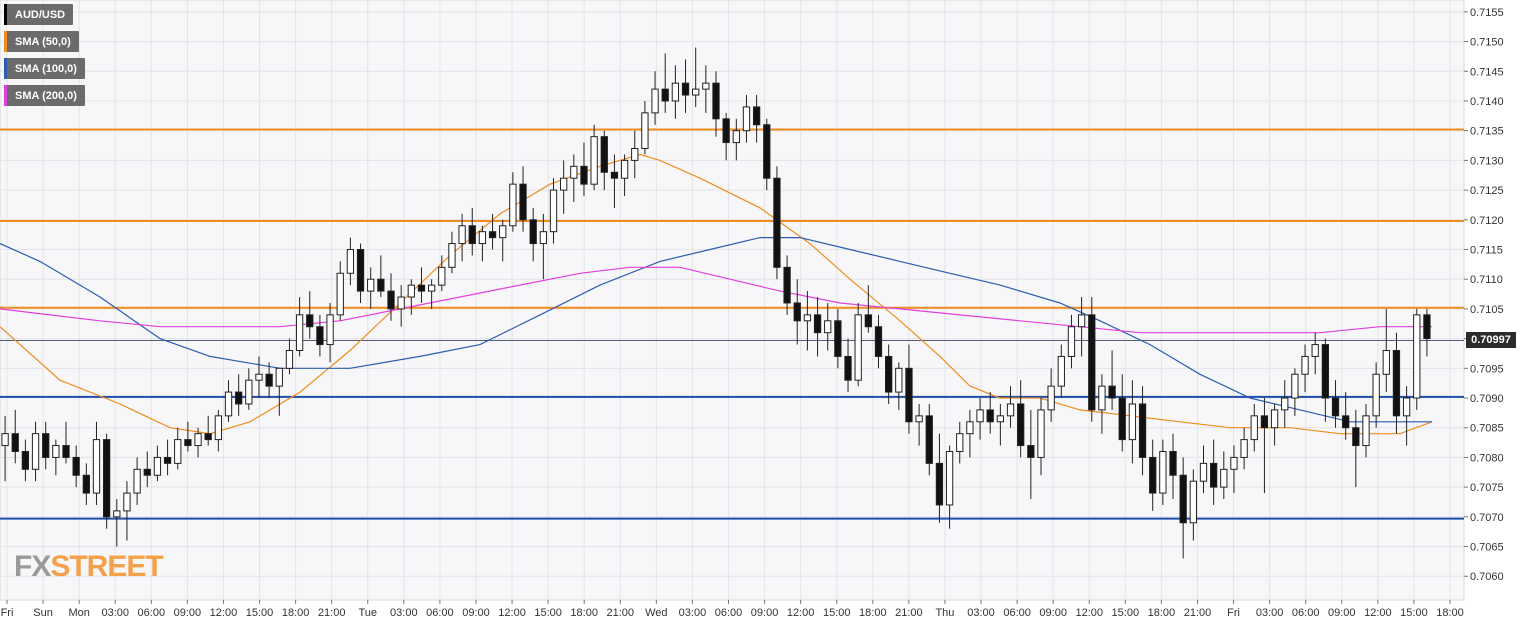 The image size is (1534, 626). I want to click on legend-item-audusd: AUD/USD, so click(39, 14).